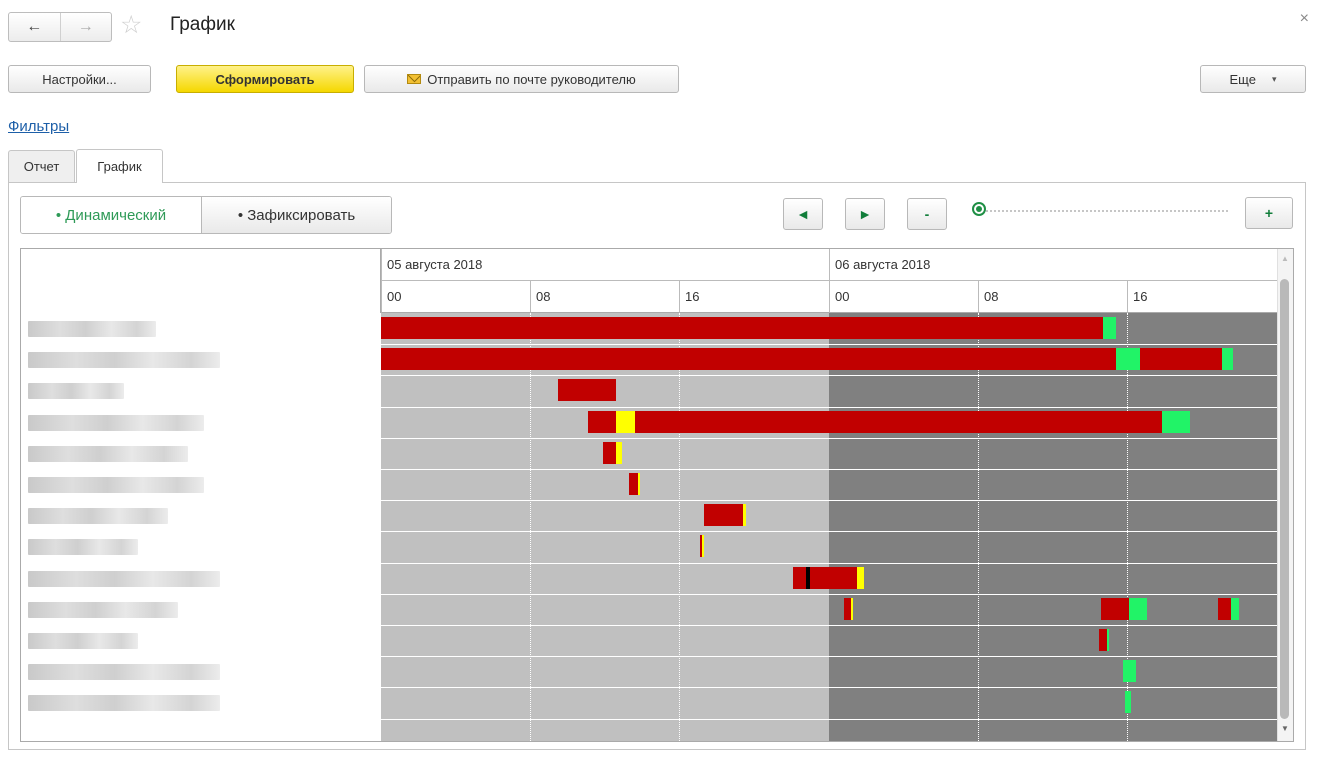 The image size is (1319, 762). What do you see at coordinates (131, 25) in the screenshot?
I see `favorite-star-icon: ☆` at bounding box center [131, 25].